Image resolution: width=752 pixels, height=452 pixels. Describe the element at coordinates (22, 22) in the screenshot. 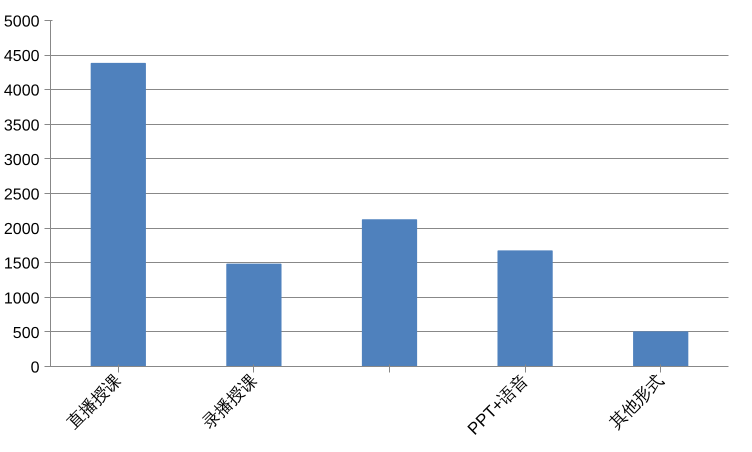

I see `y-tick-label: 5000` at that location.